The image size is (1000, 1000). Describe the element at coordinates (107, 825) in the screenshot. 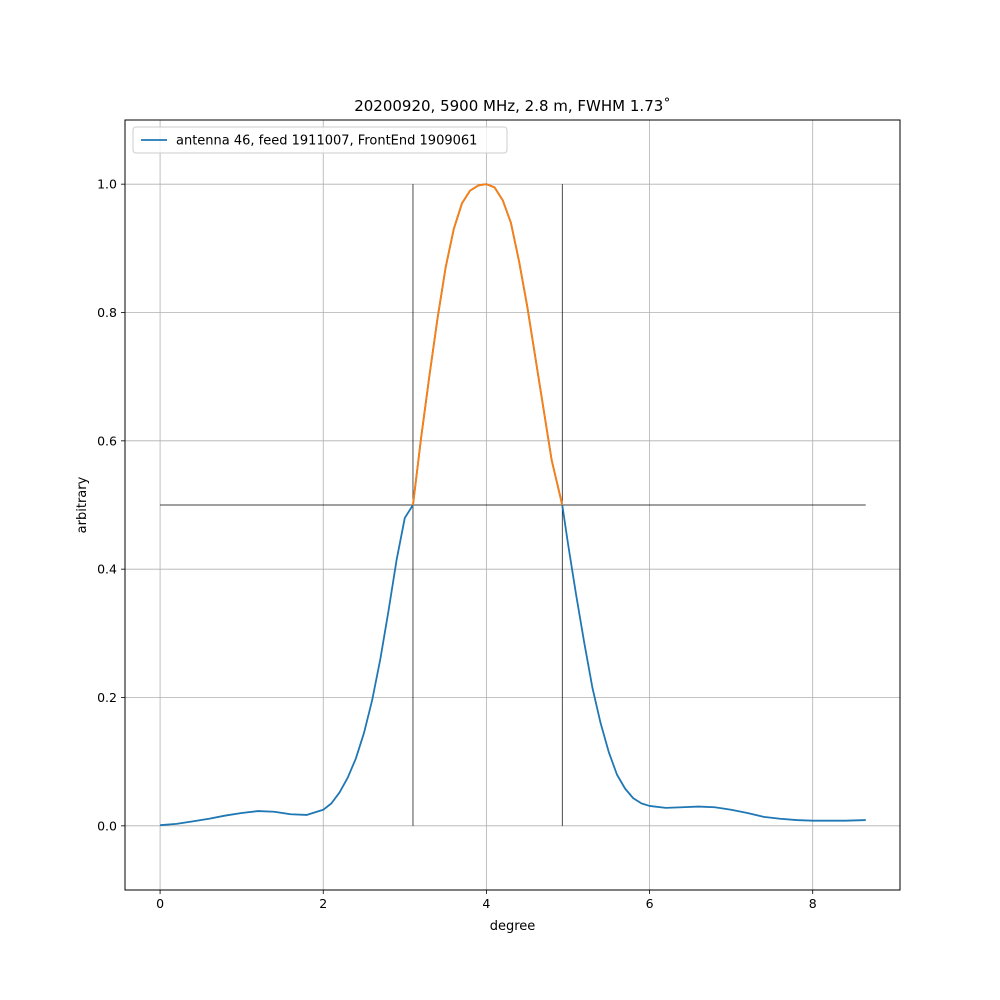

I see `y-tick-label: 0.0` at that location.